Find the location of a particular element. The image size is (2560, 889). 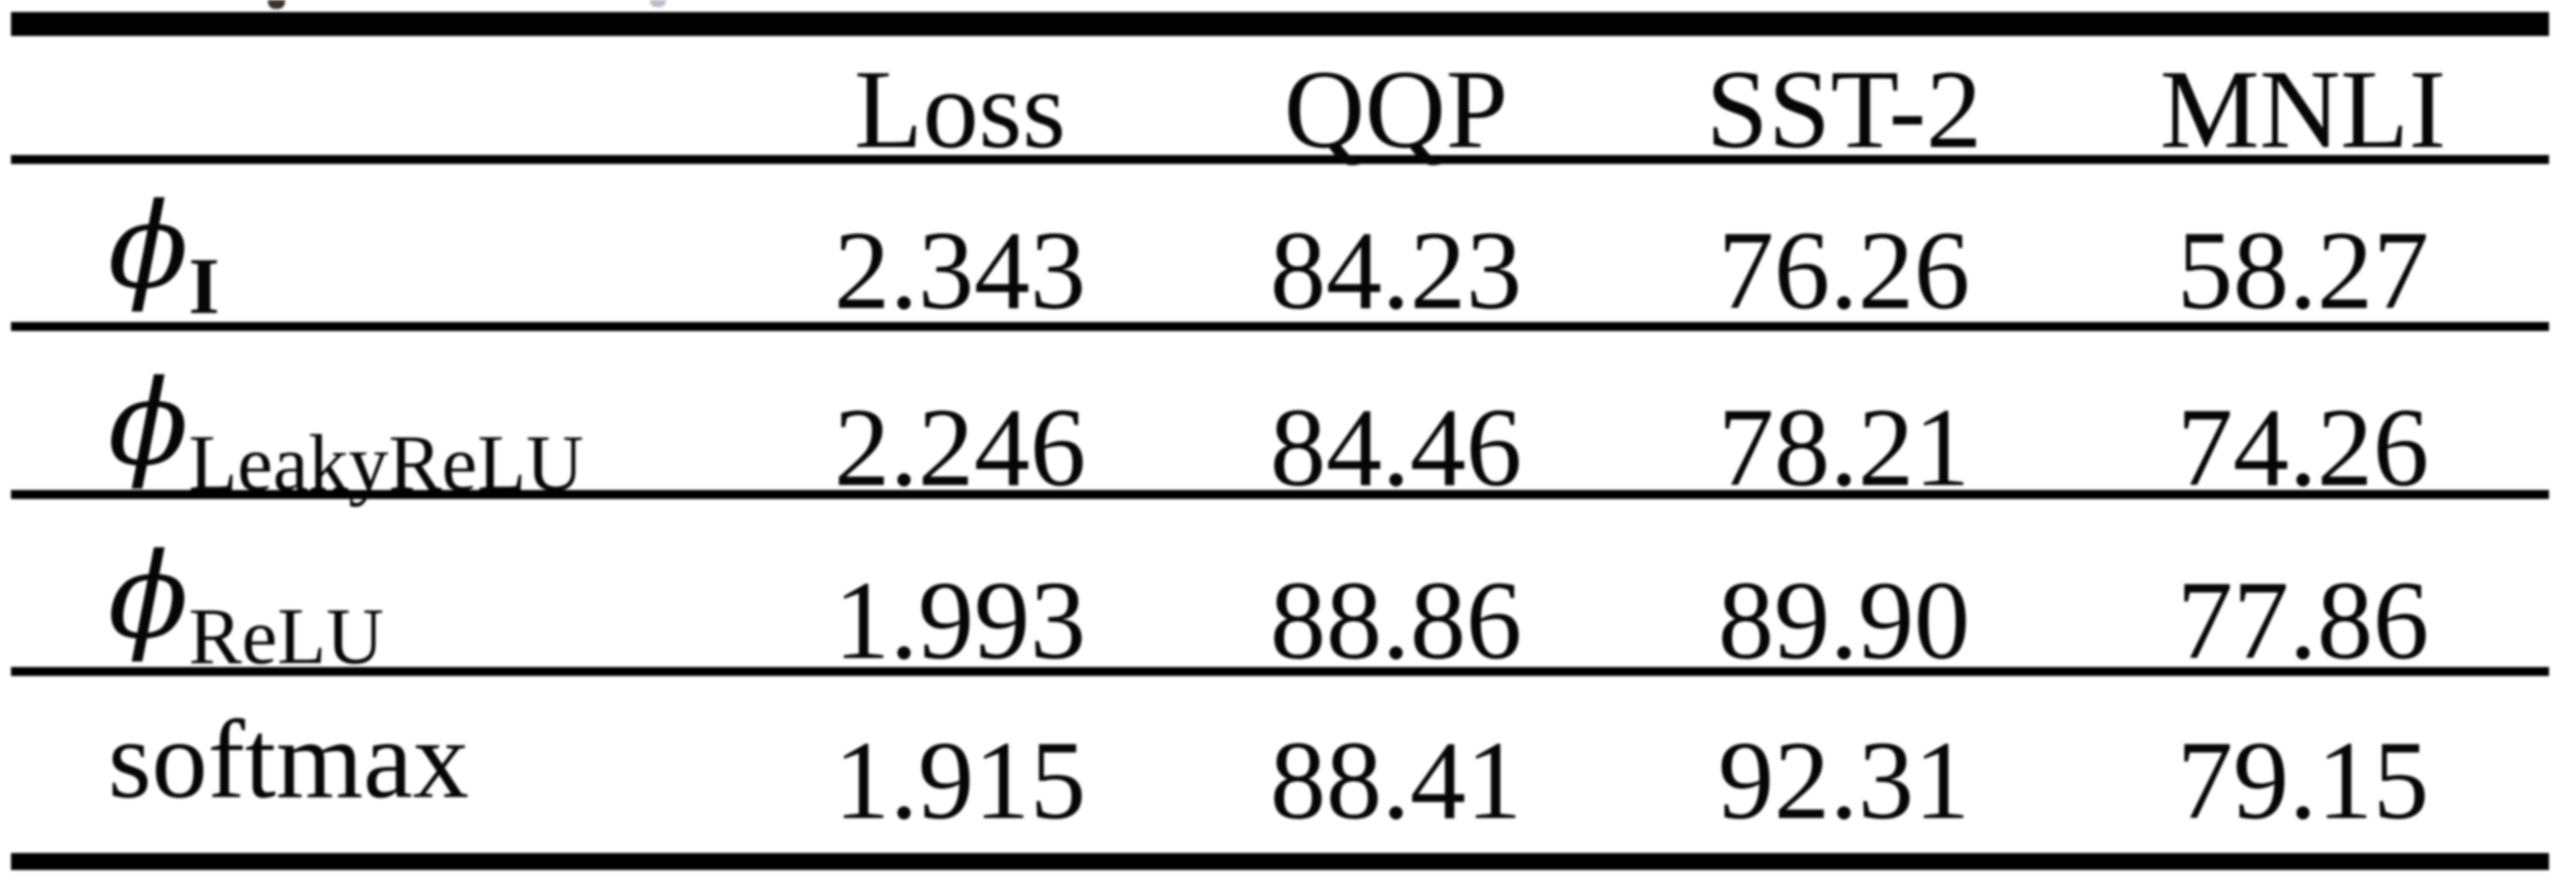

cell-loss: 2.246 is located at coordinates (960, 448).